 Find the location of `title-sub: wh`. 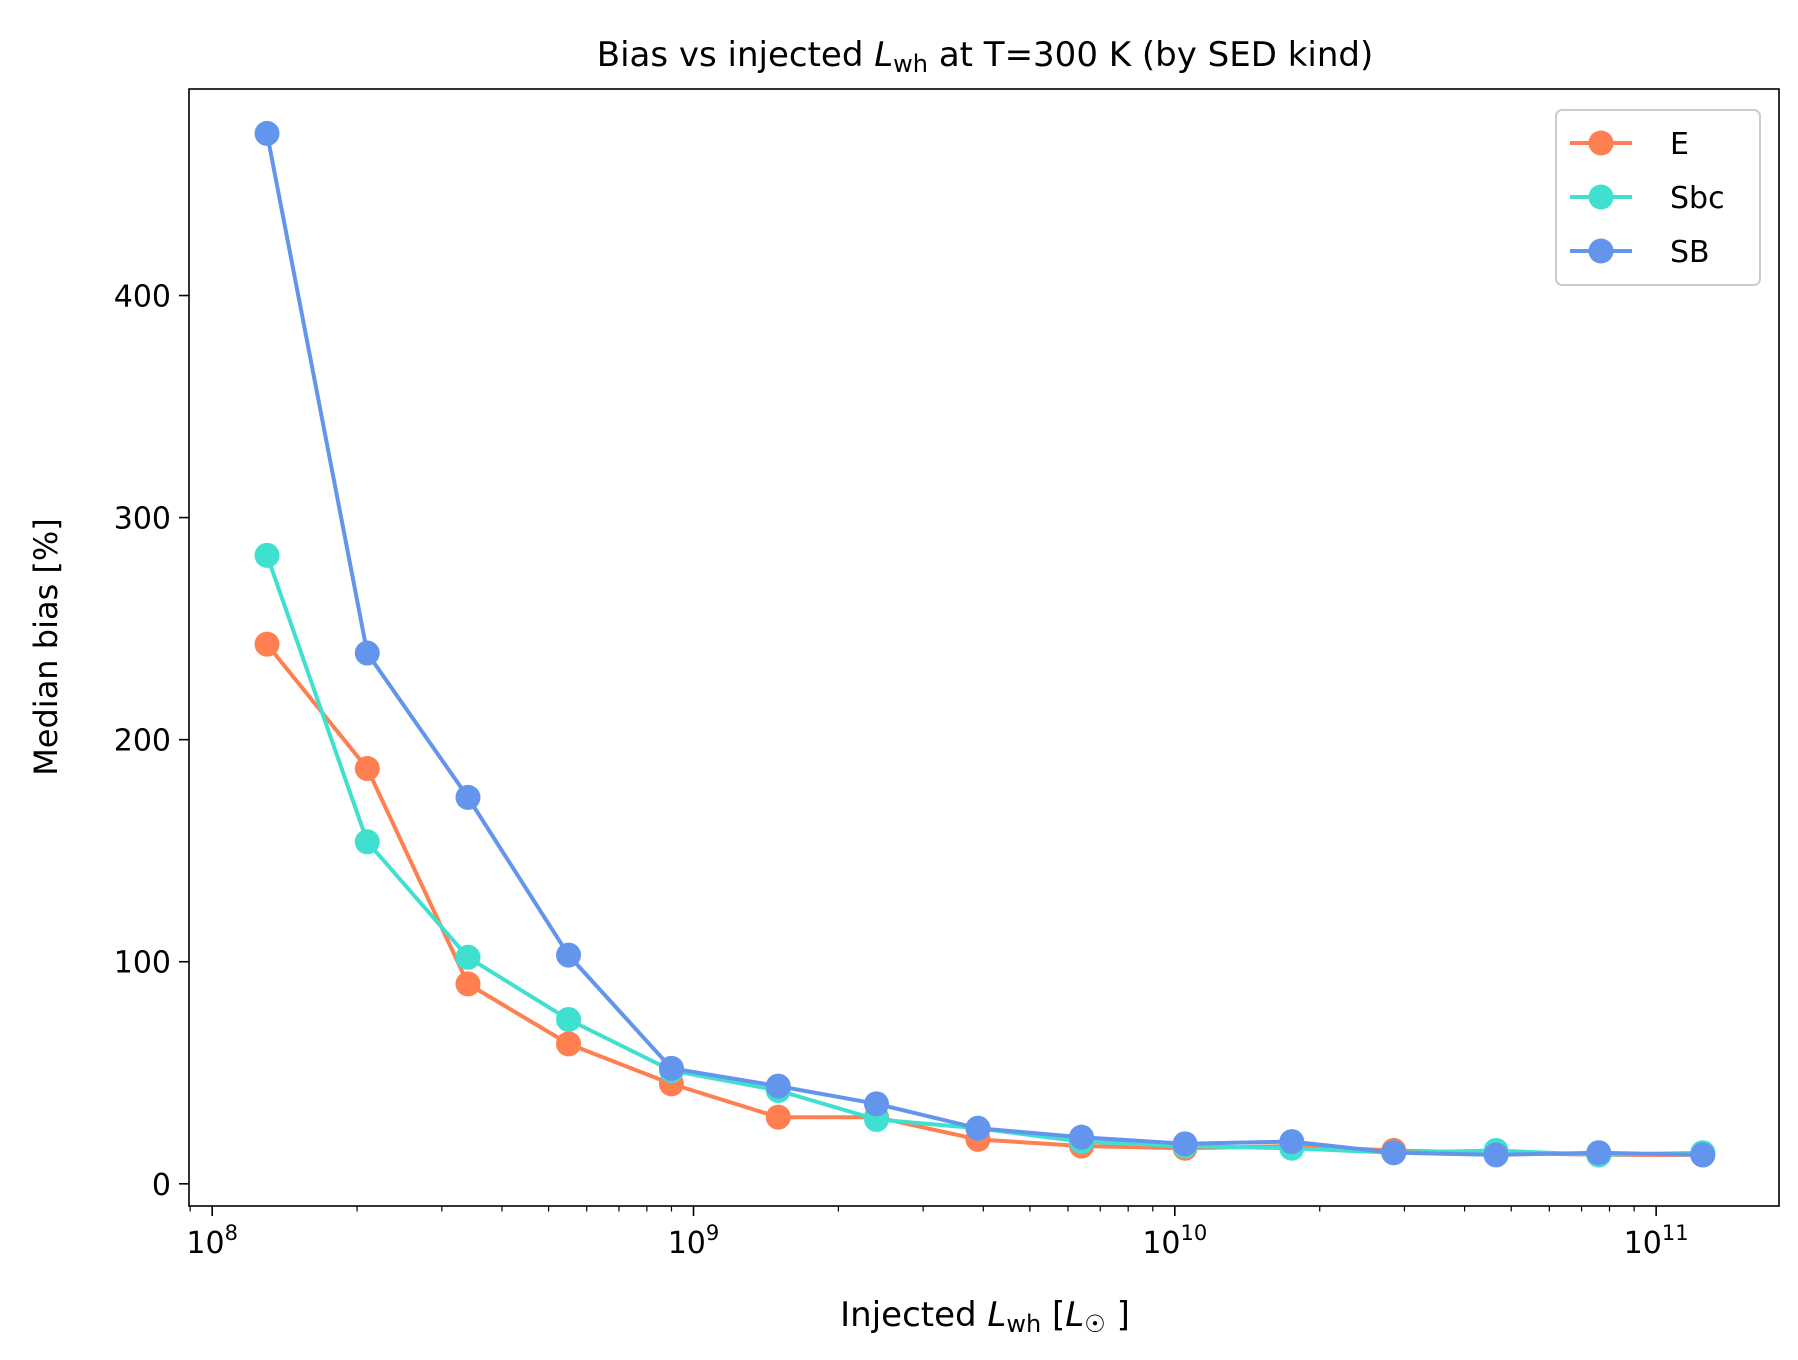

title-sub: wh is located at coordinates (910, 64).